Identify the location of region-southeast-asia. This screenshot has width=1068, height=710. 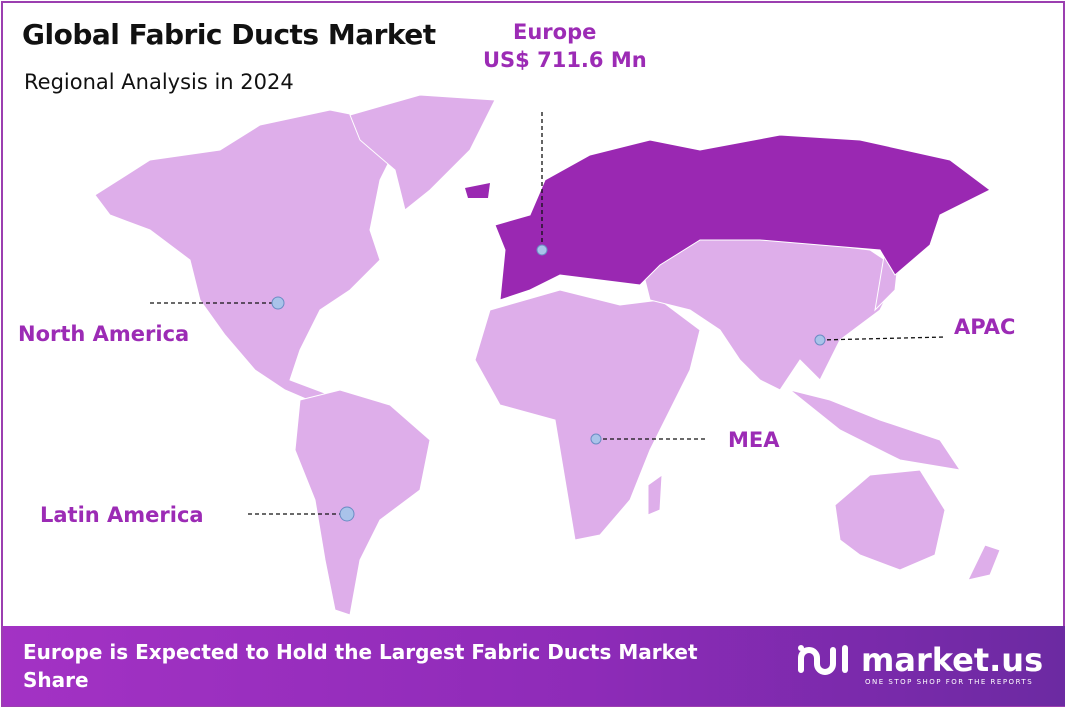
(875, 430).